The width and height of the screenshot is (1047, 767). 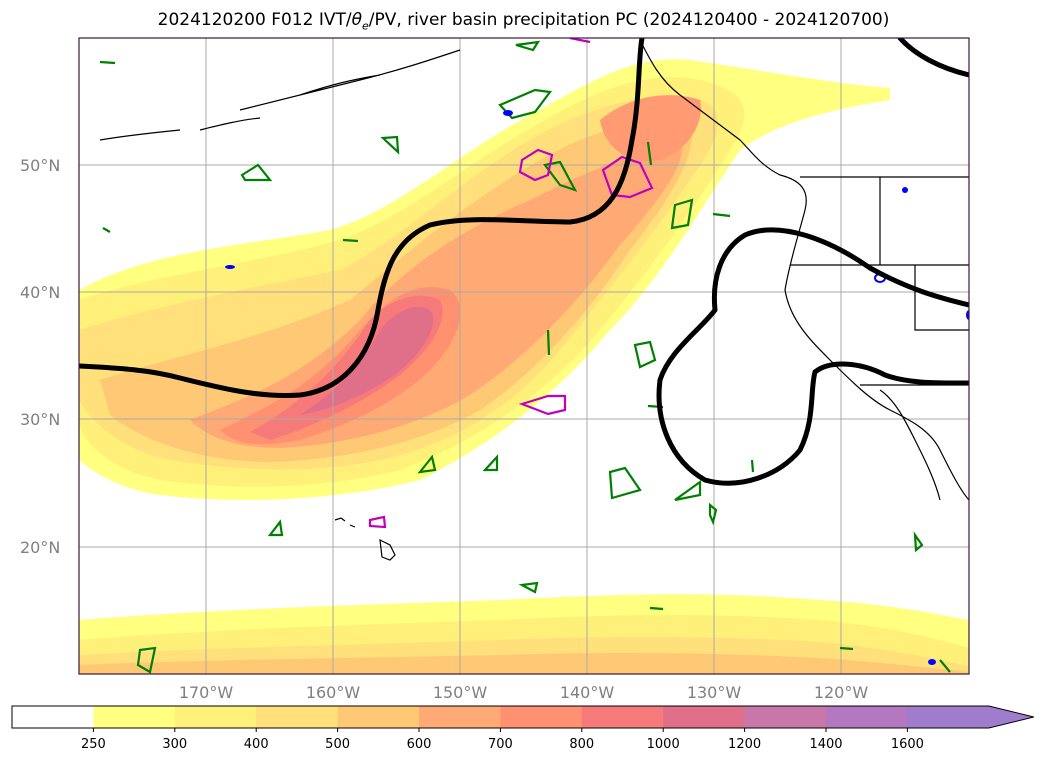 I want to click on colorbar-tick-label: 800, so click(x=581, y=744).